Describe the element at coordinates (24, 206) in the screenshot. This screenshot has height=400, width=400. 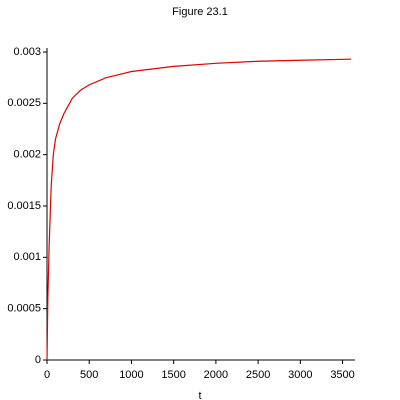
I see `y-tick-label: 0.0015` at that location.